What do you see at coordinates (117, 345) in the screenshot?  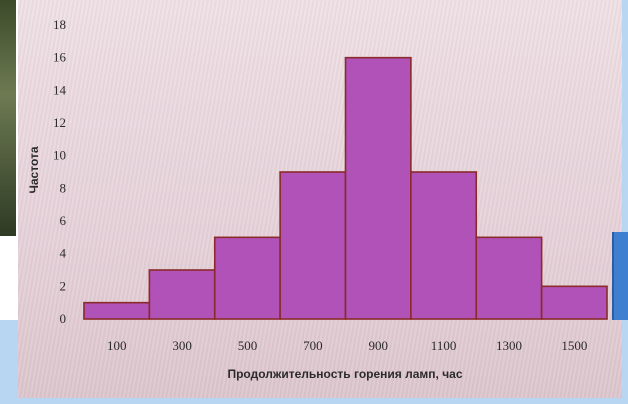 I see `x-tick-label: 100` at bounding box center [117, 345].